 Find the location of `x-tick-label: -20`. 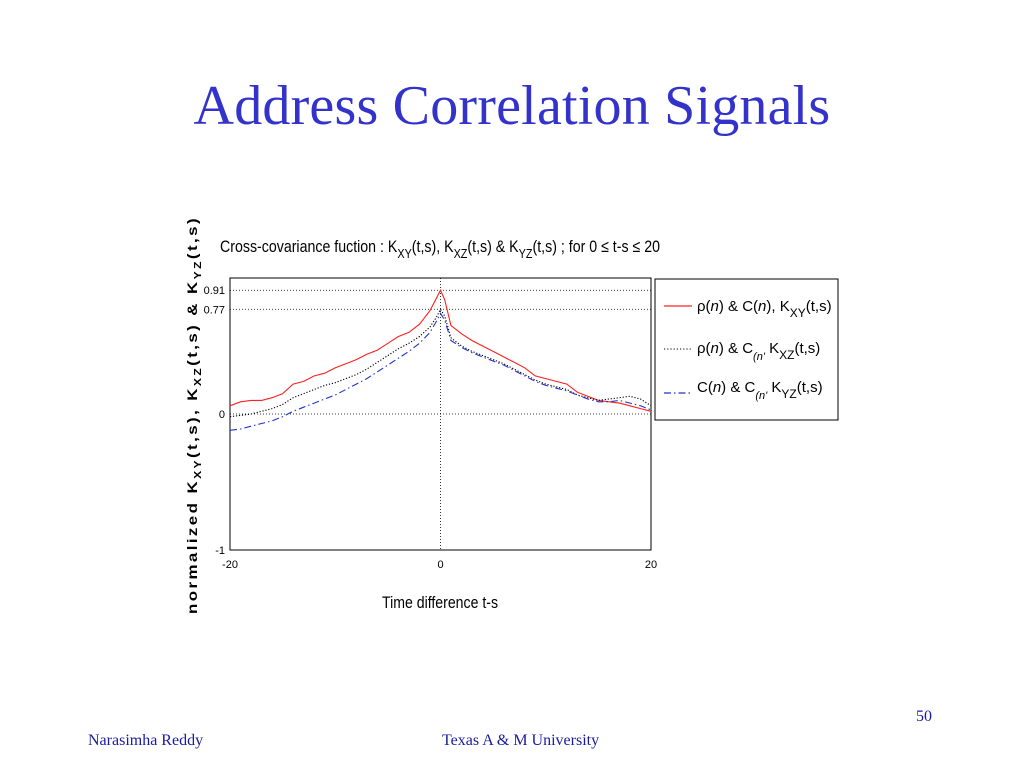

x-tick-label: -20 is located at coordinates (230, 565).